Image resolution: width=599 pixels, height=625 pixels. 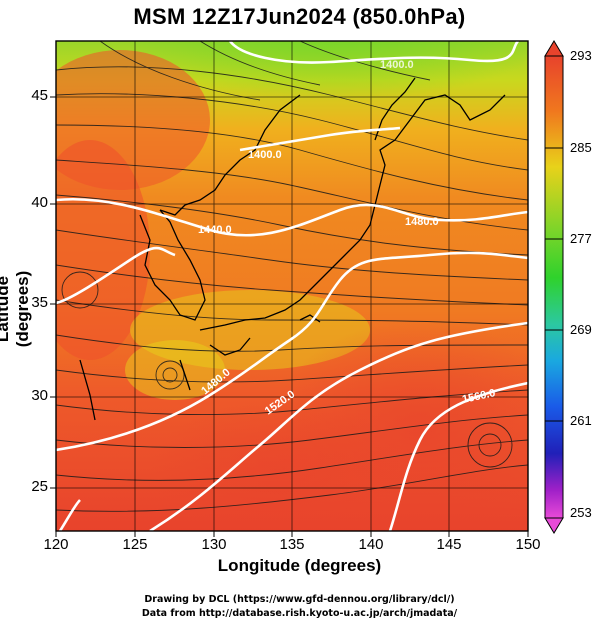 I want to click on x-tick-label: 135, so click(x=292, y=544).